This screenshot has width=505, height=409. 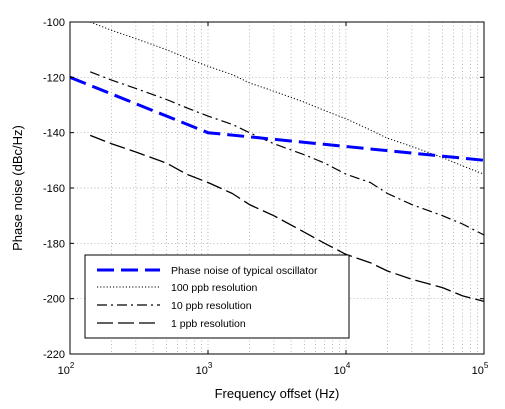 What do you see at coordinates (72, 365) in the screenshot?
I see `x-tick-exponent: 2` at bounding box center [72, 365].